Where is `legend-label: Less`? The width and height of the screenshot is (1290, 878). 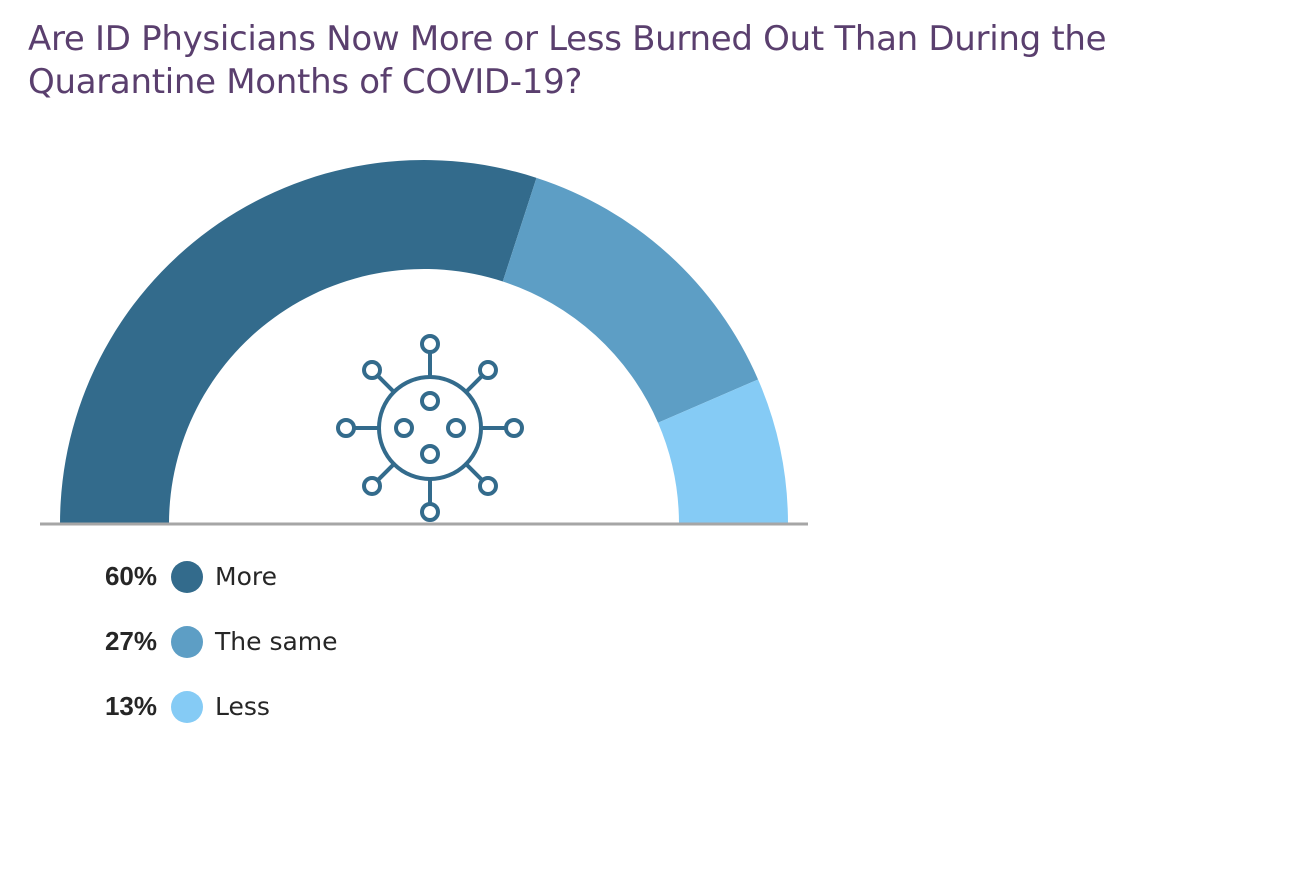 legend-label: Less is located at coordinates (242, 706).